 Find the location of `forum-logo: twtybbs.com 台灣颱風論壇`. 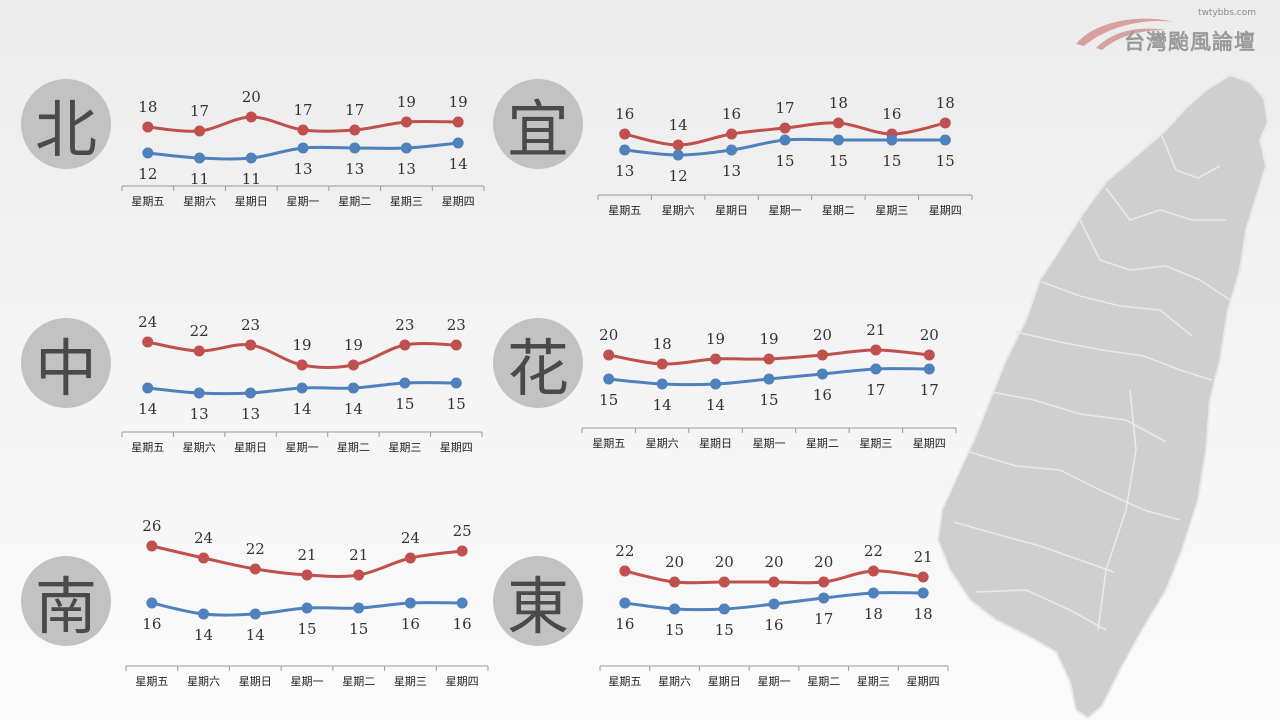

forum-logo: twtybbs.com 台灣颱風論壇 is located at coordinates (1170, 32).